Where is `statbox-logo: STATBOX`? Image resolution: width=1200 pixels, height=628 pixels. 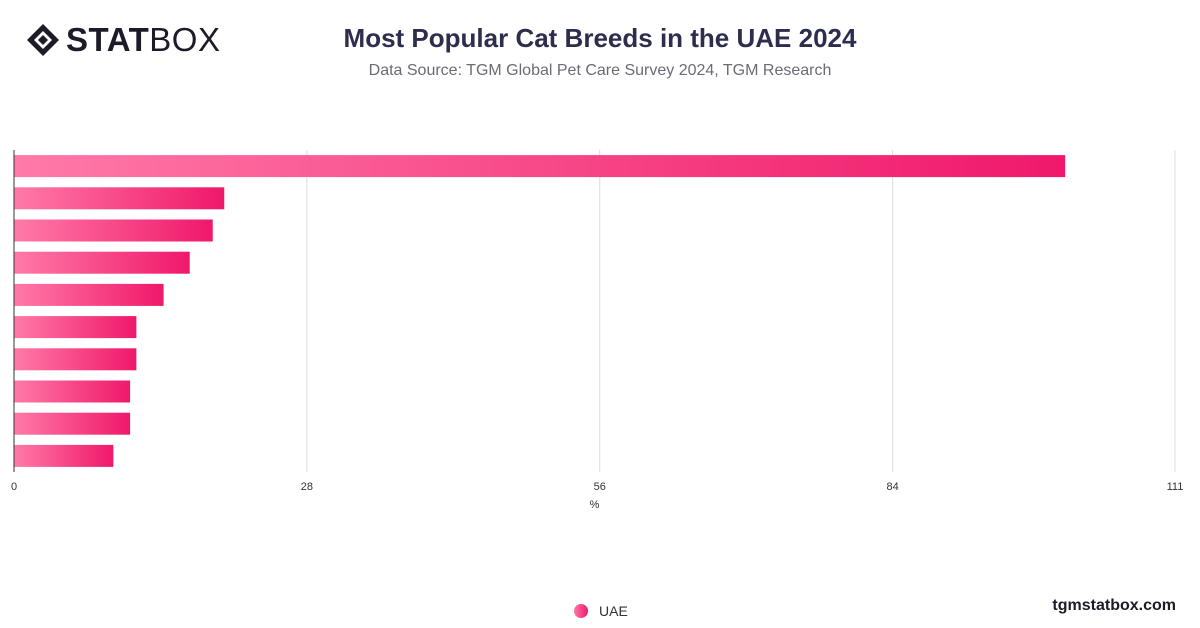 statbox-logo: STATBOX is located at coordinates (123, 40).